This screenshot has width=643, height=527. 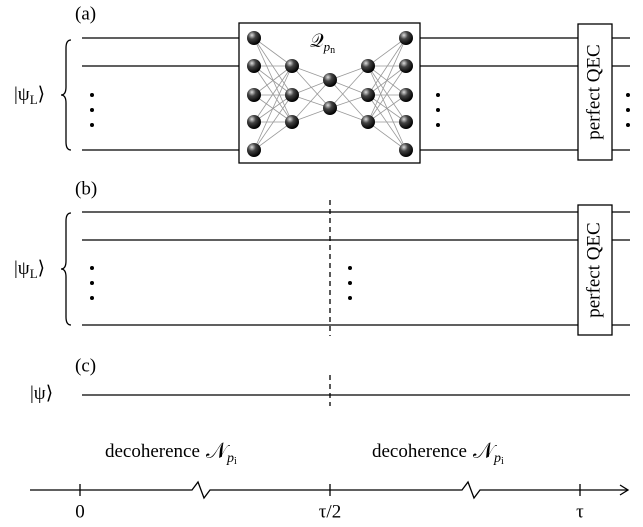 I want to click on network-box, so click(x=329, y=93).